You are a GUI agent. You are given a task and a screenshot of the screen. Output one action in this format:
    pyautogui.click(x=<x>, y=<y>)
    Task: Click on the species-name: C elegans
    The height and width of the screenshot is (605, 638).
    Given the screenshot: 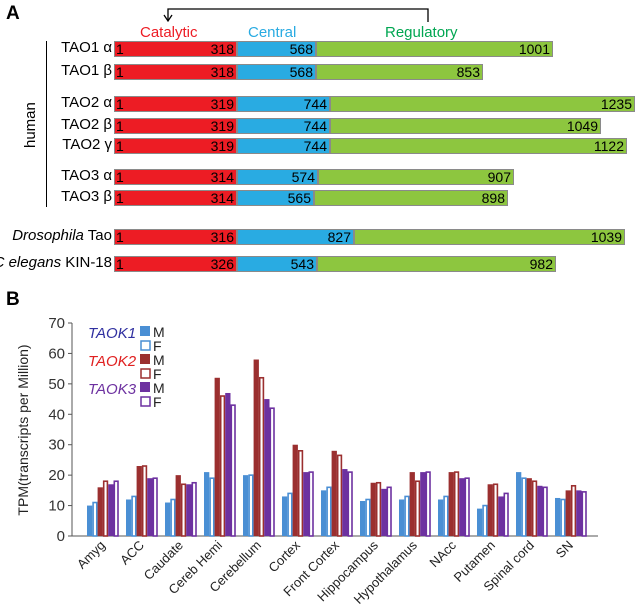 What is the action you would take?
    pyautogui.click(x=31, y=262)
    